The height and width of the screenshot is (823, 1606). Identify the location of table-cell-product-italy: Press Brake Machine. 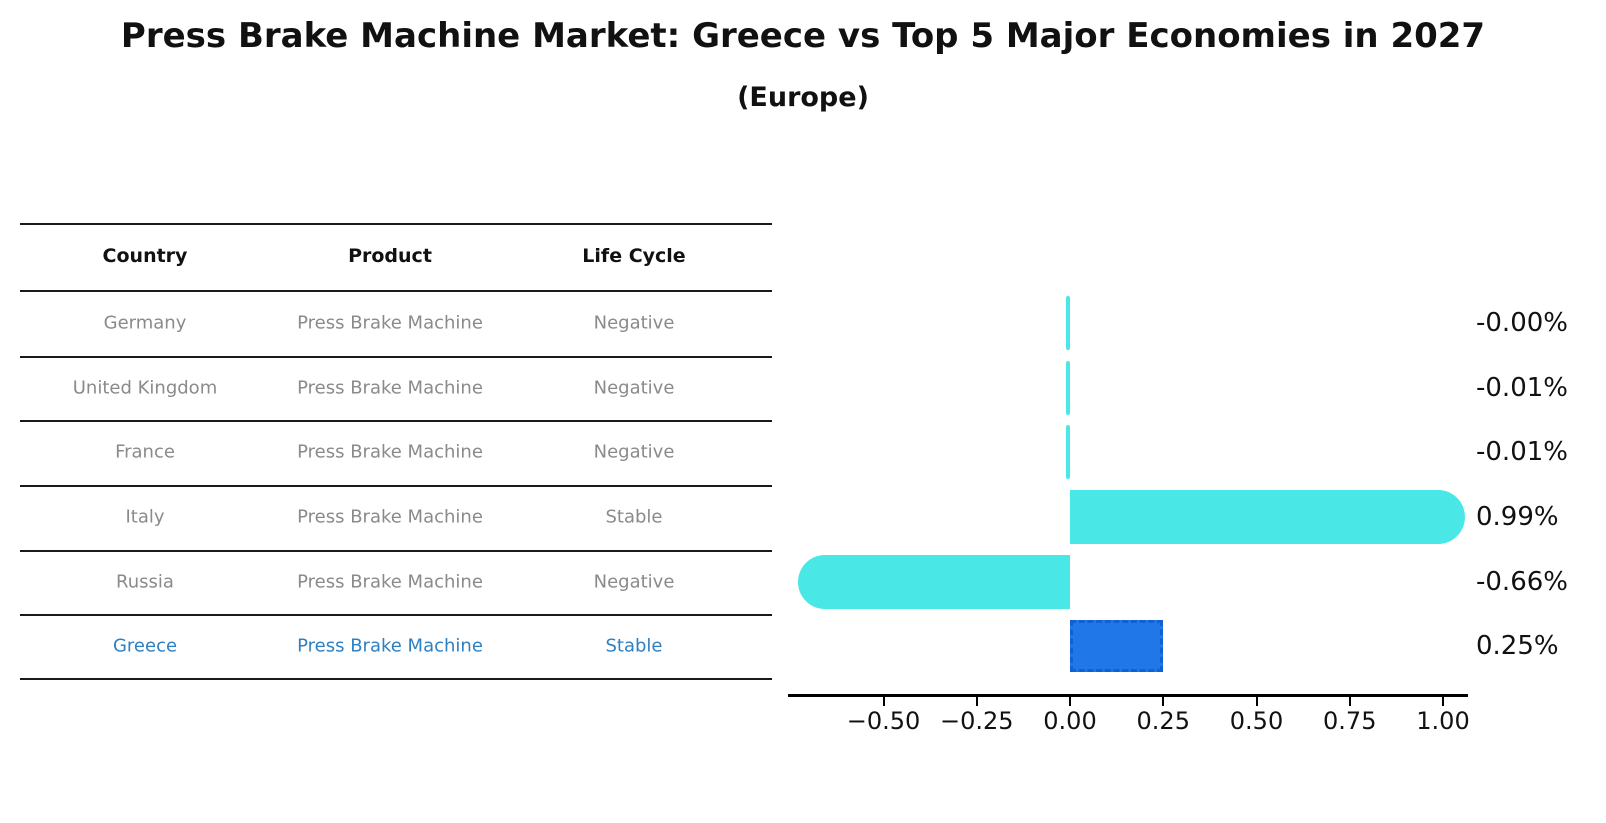
(390, 517).